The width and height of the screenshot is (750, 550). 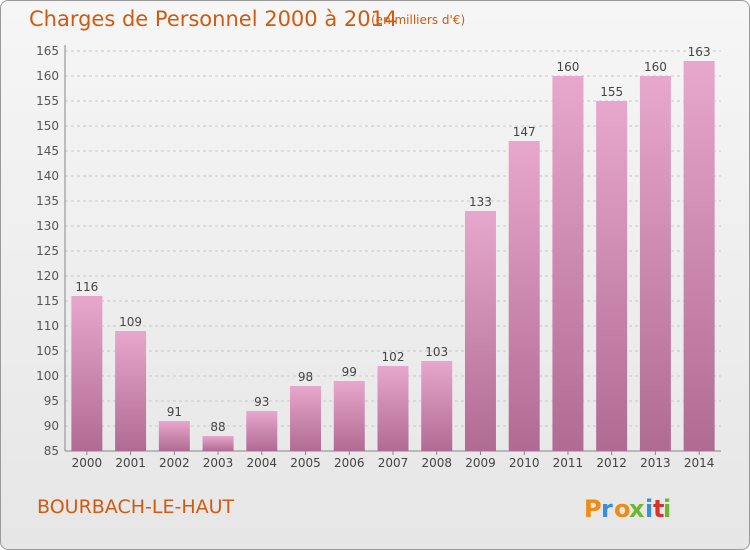 What do you see at coordinates (174, 463) in the screenshot?
I see `x-tick-label: 2002` at bounding box center [174, 463].